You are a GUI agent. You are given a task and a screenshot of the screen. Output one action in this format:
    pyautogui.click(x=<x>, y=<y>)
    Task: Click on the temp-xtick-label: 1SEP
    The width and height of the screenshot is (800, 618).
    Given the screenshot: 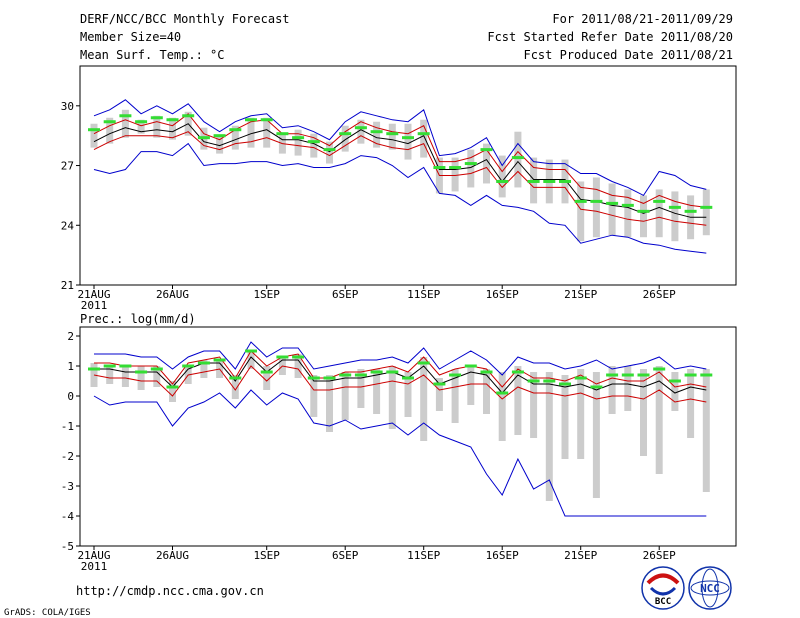 What is the action you would take?
    pyautogui.click(x=266, y=294)
    